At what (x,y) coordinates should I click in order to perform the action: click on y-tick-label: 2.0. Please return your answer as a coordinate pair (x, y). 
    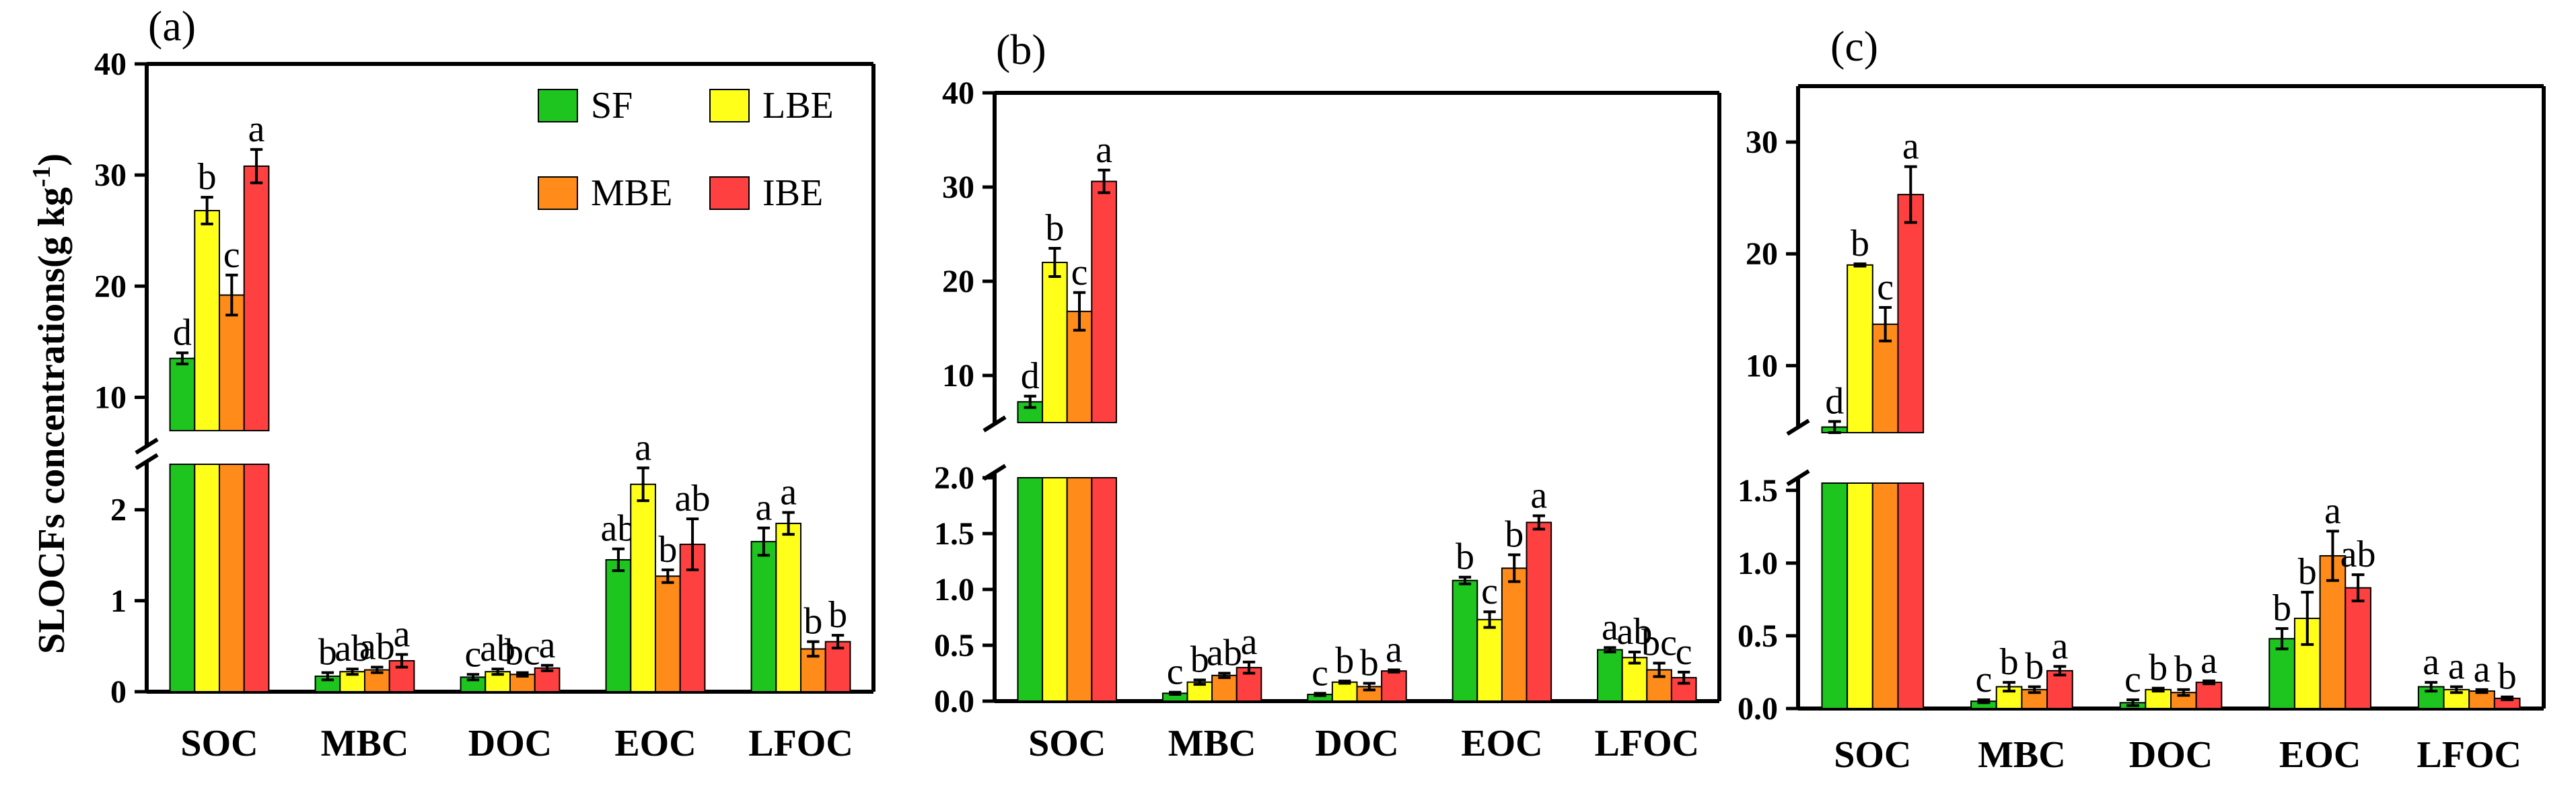
    Looking at the image, I should click on (954, 478).